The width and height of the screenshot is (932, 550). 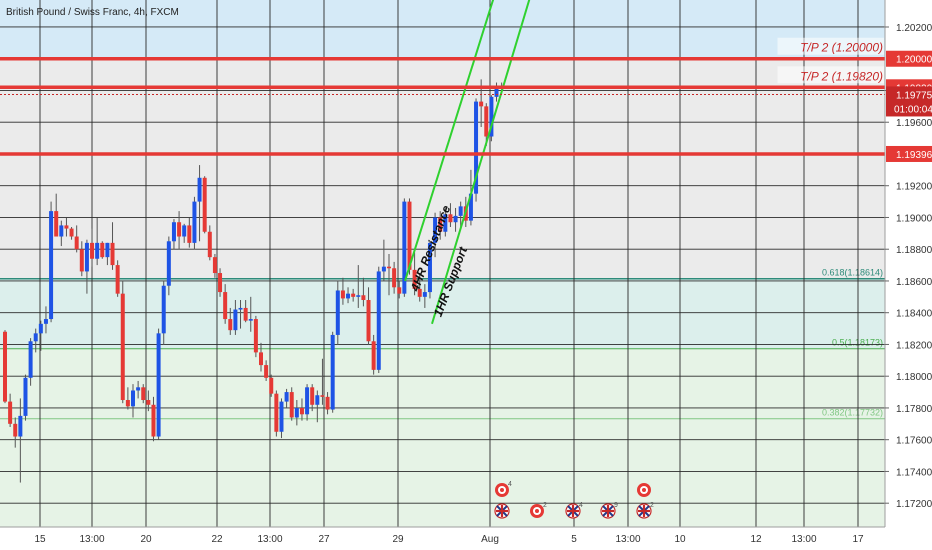 I want to click on target-event-icon, so click(x=644, y=490).